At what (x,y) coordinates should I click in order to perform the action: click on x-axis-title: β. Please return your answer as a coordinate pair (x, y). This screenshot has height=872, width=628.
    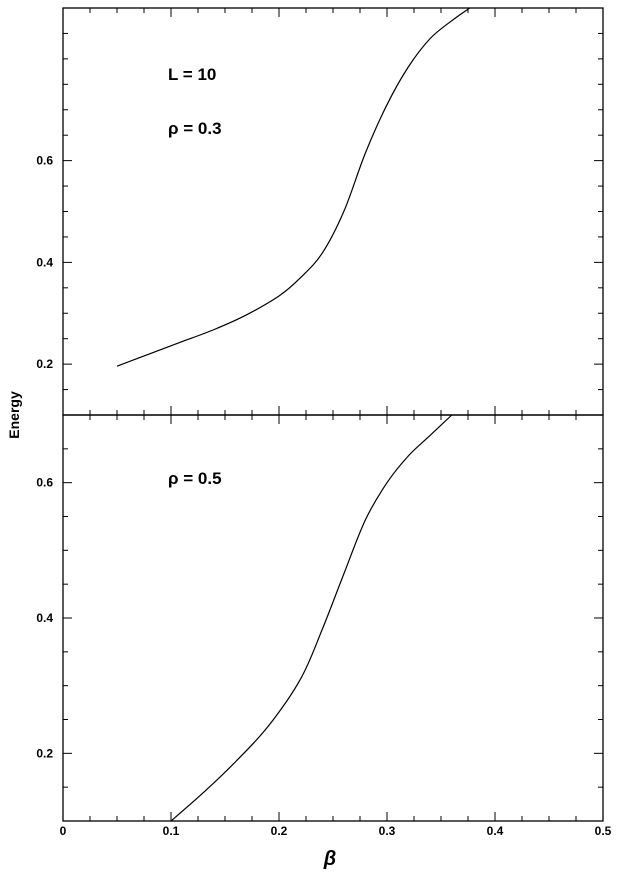
    Looking at the image, I should click on (329, 859).